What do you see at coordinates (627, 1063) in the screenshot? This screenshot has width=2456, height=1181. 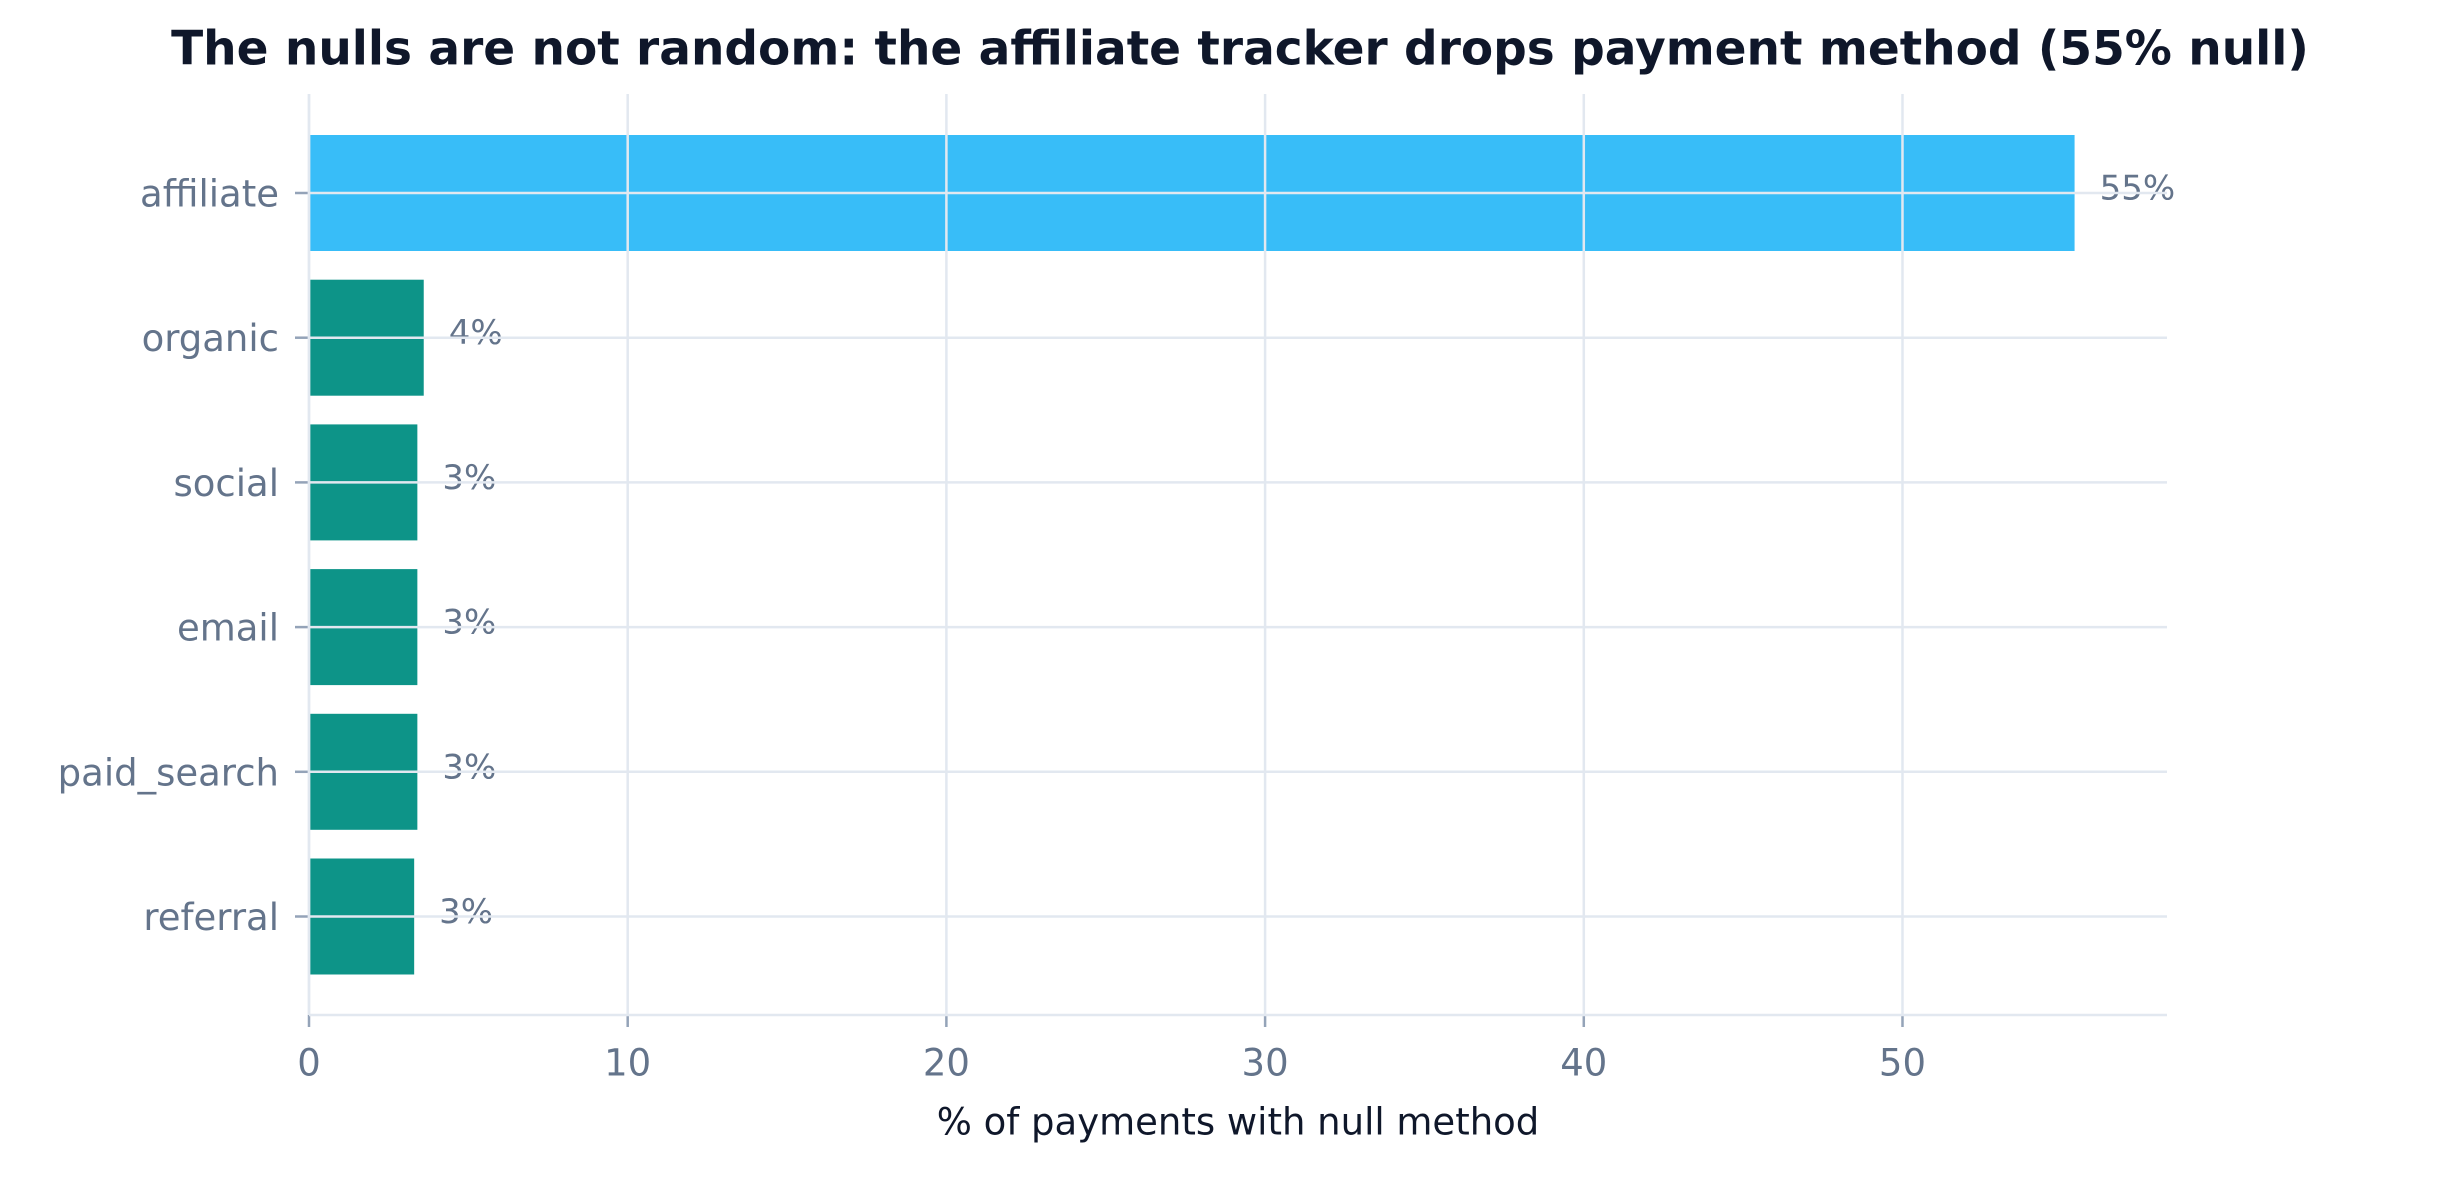 I see `x-tick-label: 10` at bounding box center [627, 1063].